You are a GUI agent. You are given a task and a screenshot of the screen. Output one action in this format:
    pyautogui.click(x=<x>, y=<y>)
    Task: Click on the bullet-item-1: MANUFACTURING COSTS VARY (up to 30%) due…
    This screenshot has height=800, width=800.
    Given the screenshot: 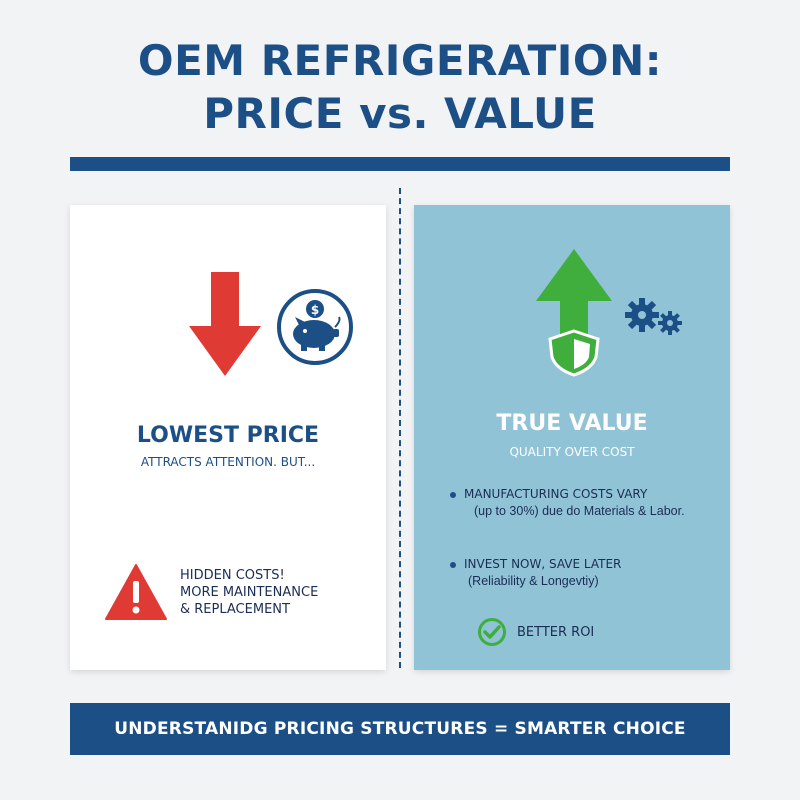 What is the action you would take?
    pyautogui.click(x=594, y=503)
    